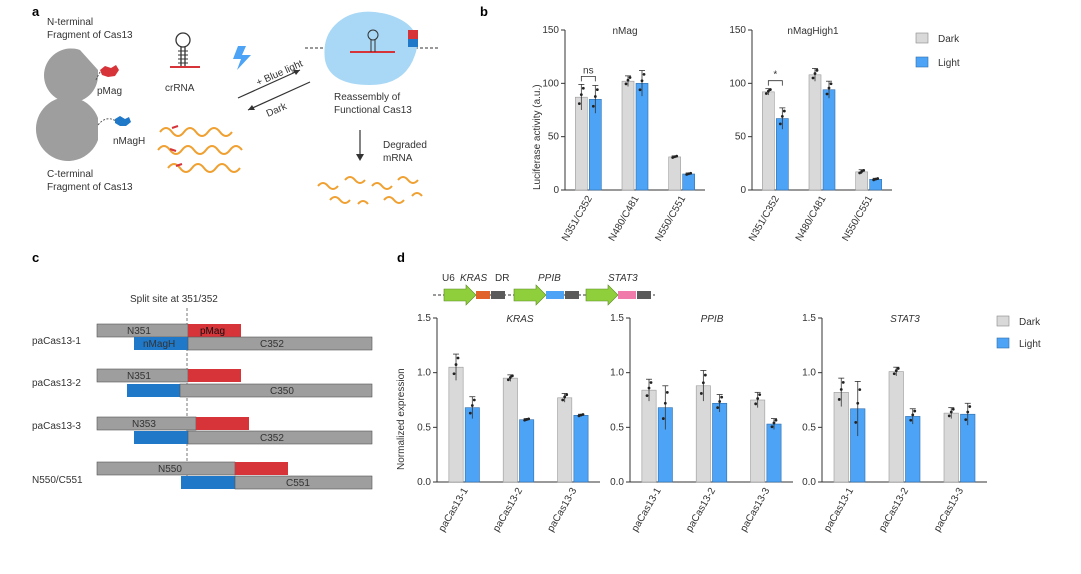 This screenshot has height=574, width=1081. What do you see at coordinates (949, 63) in the screenshot?
I see `legend-light-label: Light` at bounding box center [949, 63].